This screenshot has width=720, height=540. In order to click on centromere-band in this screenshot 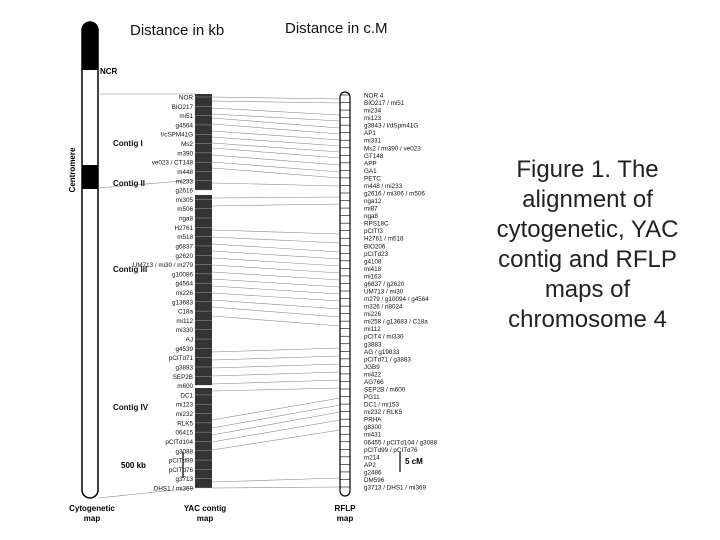, I will do `click(90, 177)`.